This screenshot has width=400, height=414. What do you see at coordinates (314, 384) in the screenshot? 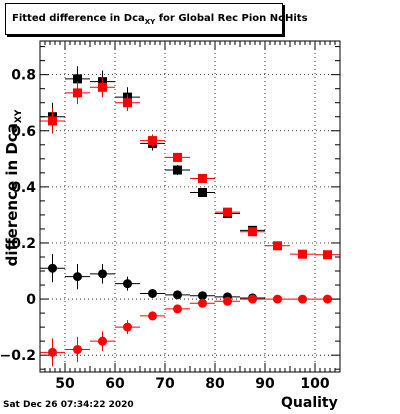
I see `x-tick-label: 100` at bounding box center [314, 384].